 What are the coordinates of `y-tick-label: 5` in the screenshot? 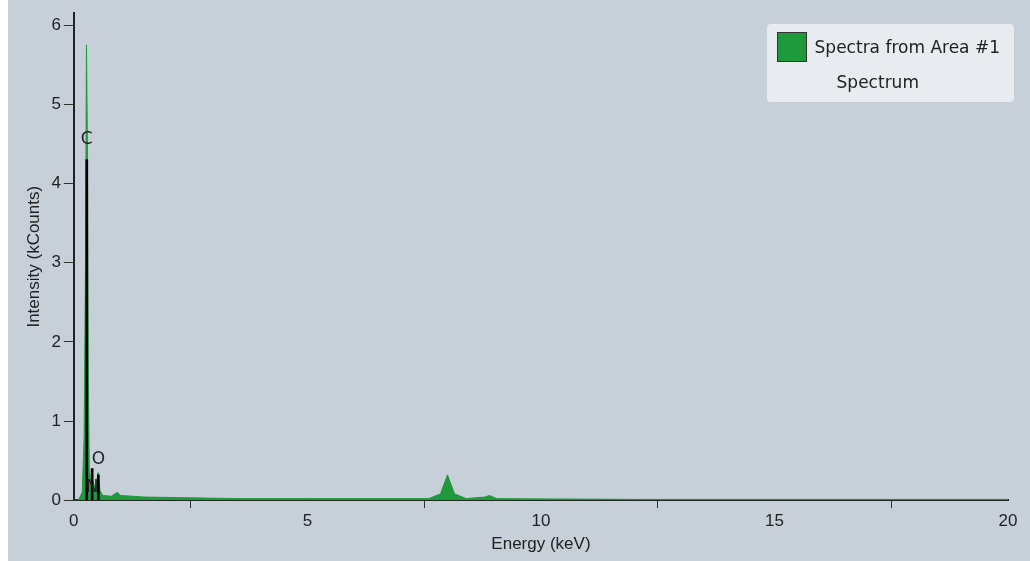 It's located at (56, 103).